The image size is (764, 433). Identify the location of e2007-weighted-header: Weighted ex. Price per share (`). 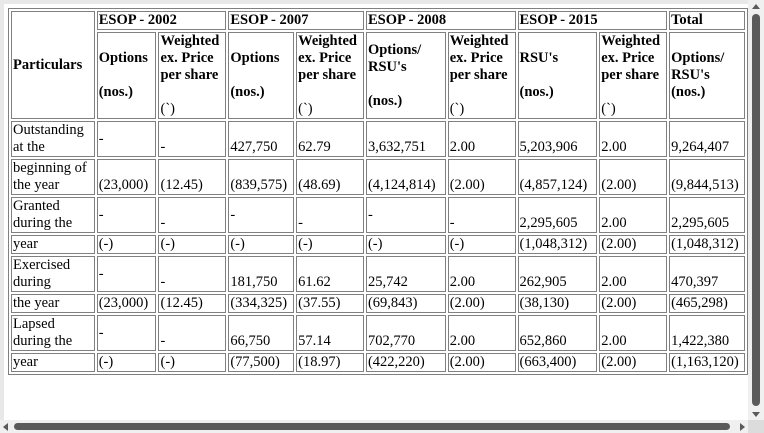
(330, 75).